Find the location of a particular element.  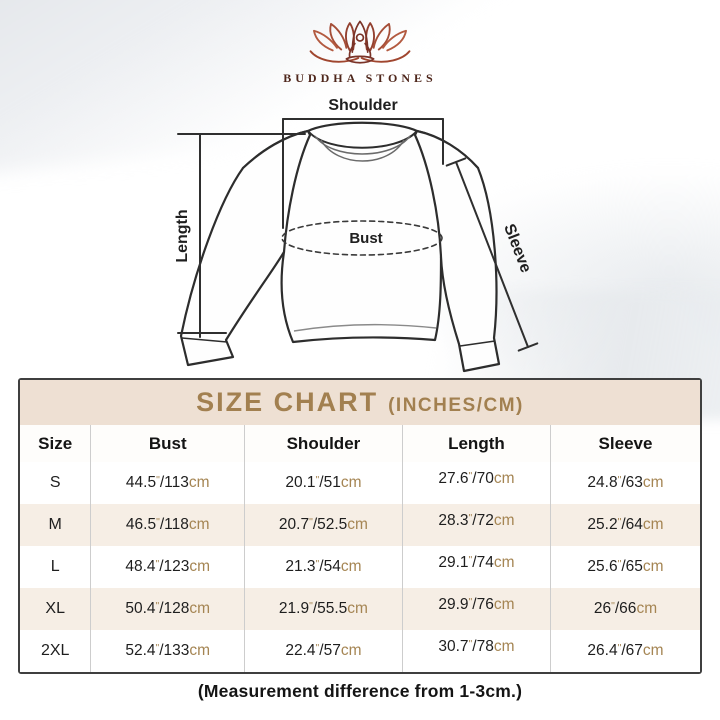

sweater-hem-seam is located at coordinates (365, 327).